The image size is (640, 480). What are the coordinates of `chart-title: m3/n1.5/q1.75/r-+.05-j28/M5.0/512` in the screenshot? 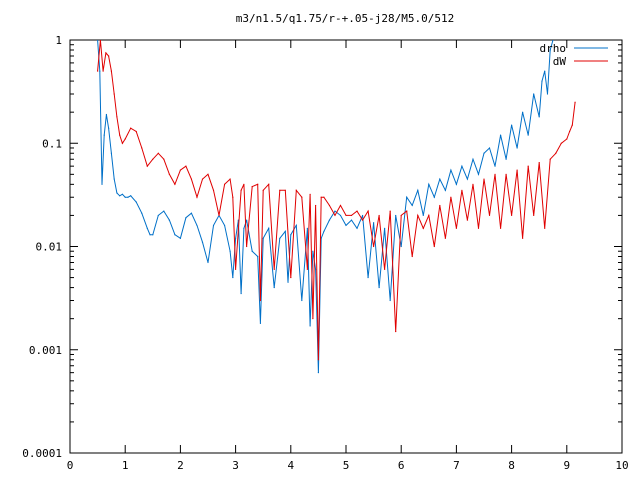 It's located at (345, 18).